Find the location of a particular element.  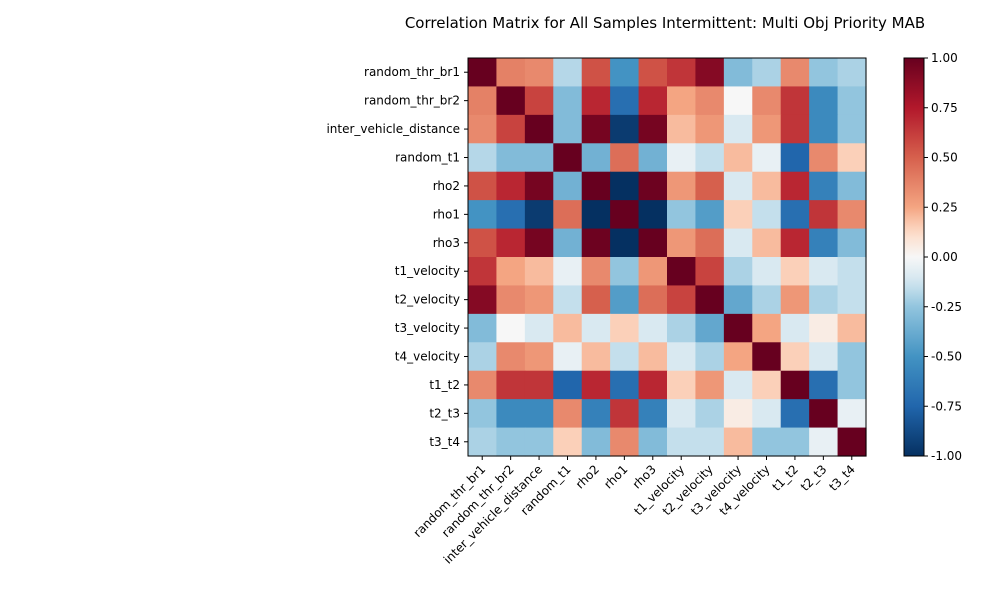

y-tick-label: t3_velocity is located at coordinates (427, 328).